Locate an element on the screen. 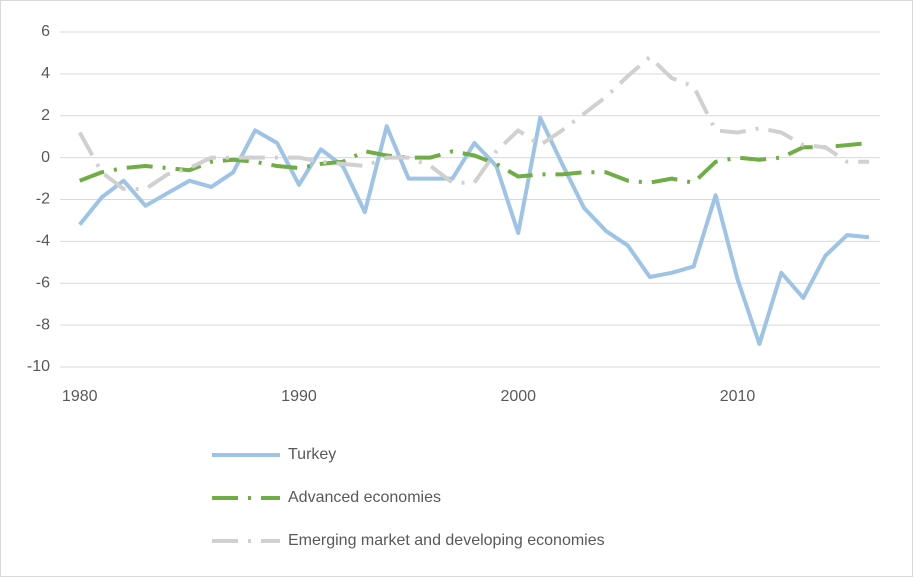  y-tick-label: 4 is located at coordinates (45, 73).